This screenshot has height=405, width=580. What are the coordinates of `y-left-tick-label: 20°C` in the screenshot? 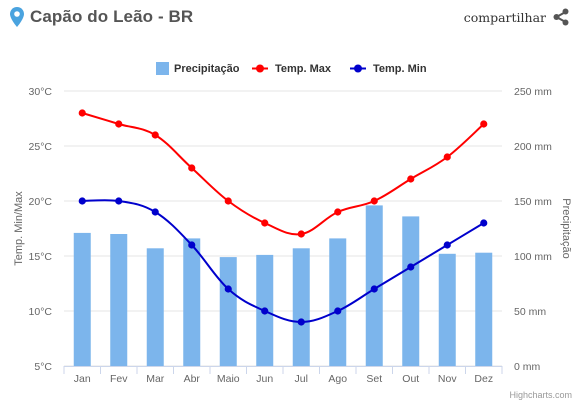 It's located at (41, 202).